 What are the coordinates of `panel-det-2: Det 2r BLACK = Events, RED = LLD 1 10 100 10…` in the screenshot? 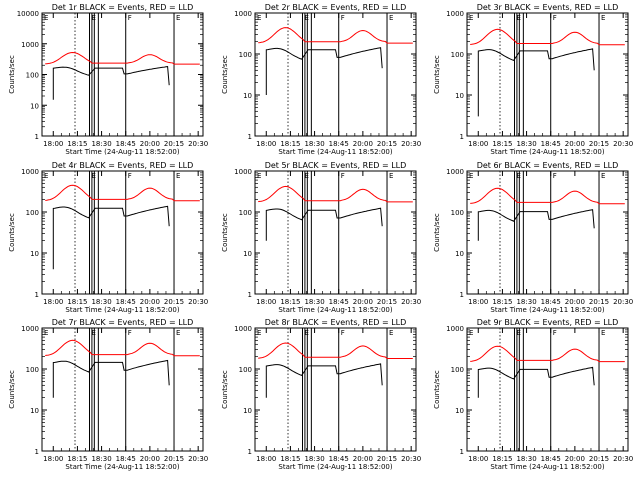 It's located at (321, 79).